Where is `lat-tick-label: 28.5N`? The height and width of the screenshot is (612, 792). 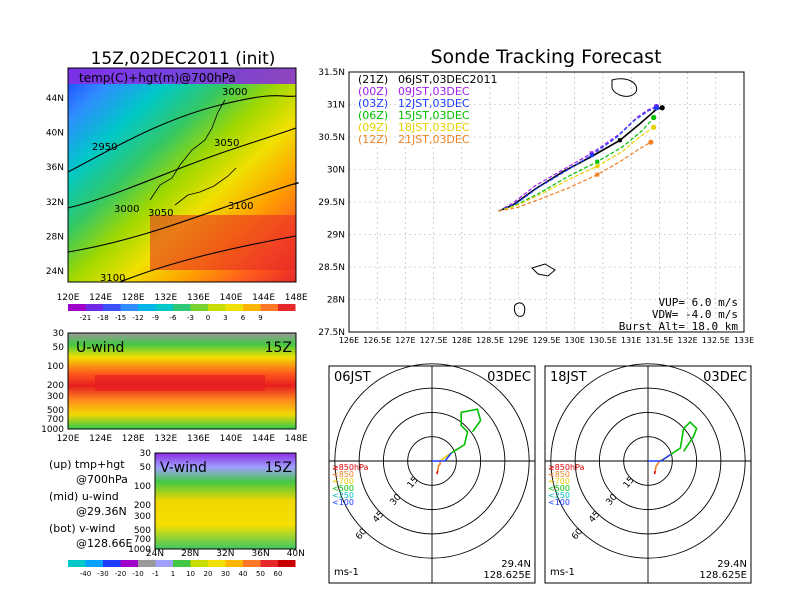
lat-tick-label: 28.5N is located at coordinates (331, 268).